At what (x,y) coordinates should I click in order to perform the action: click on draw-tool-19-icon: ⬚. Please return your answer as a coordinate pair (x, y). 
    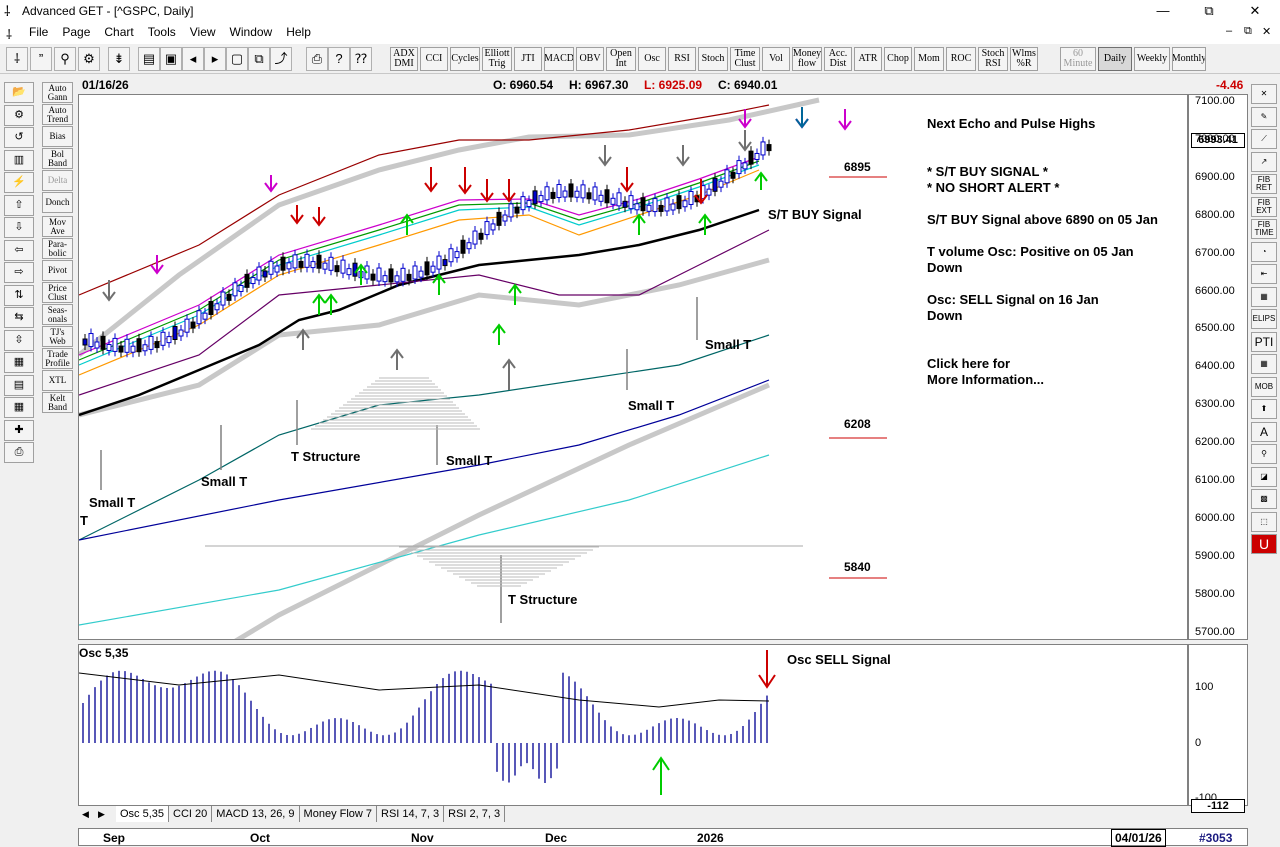
    Looking at the image, I should click on (1264, 521).